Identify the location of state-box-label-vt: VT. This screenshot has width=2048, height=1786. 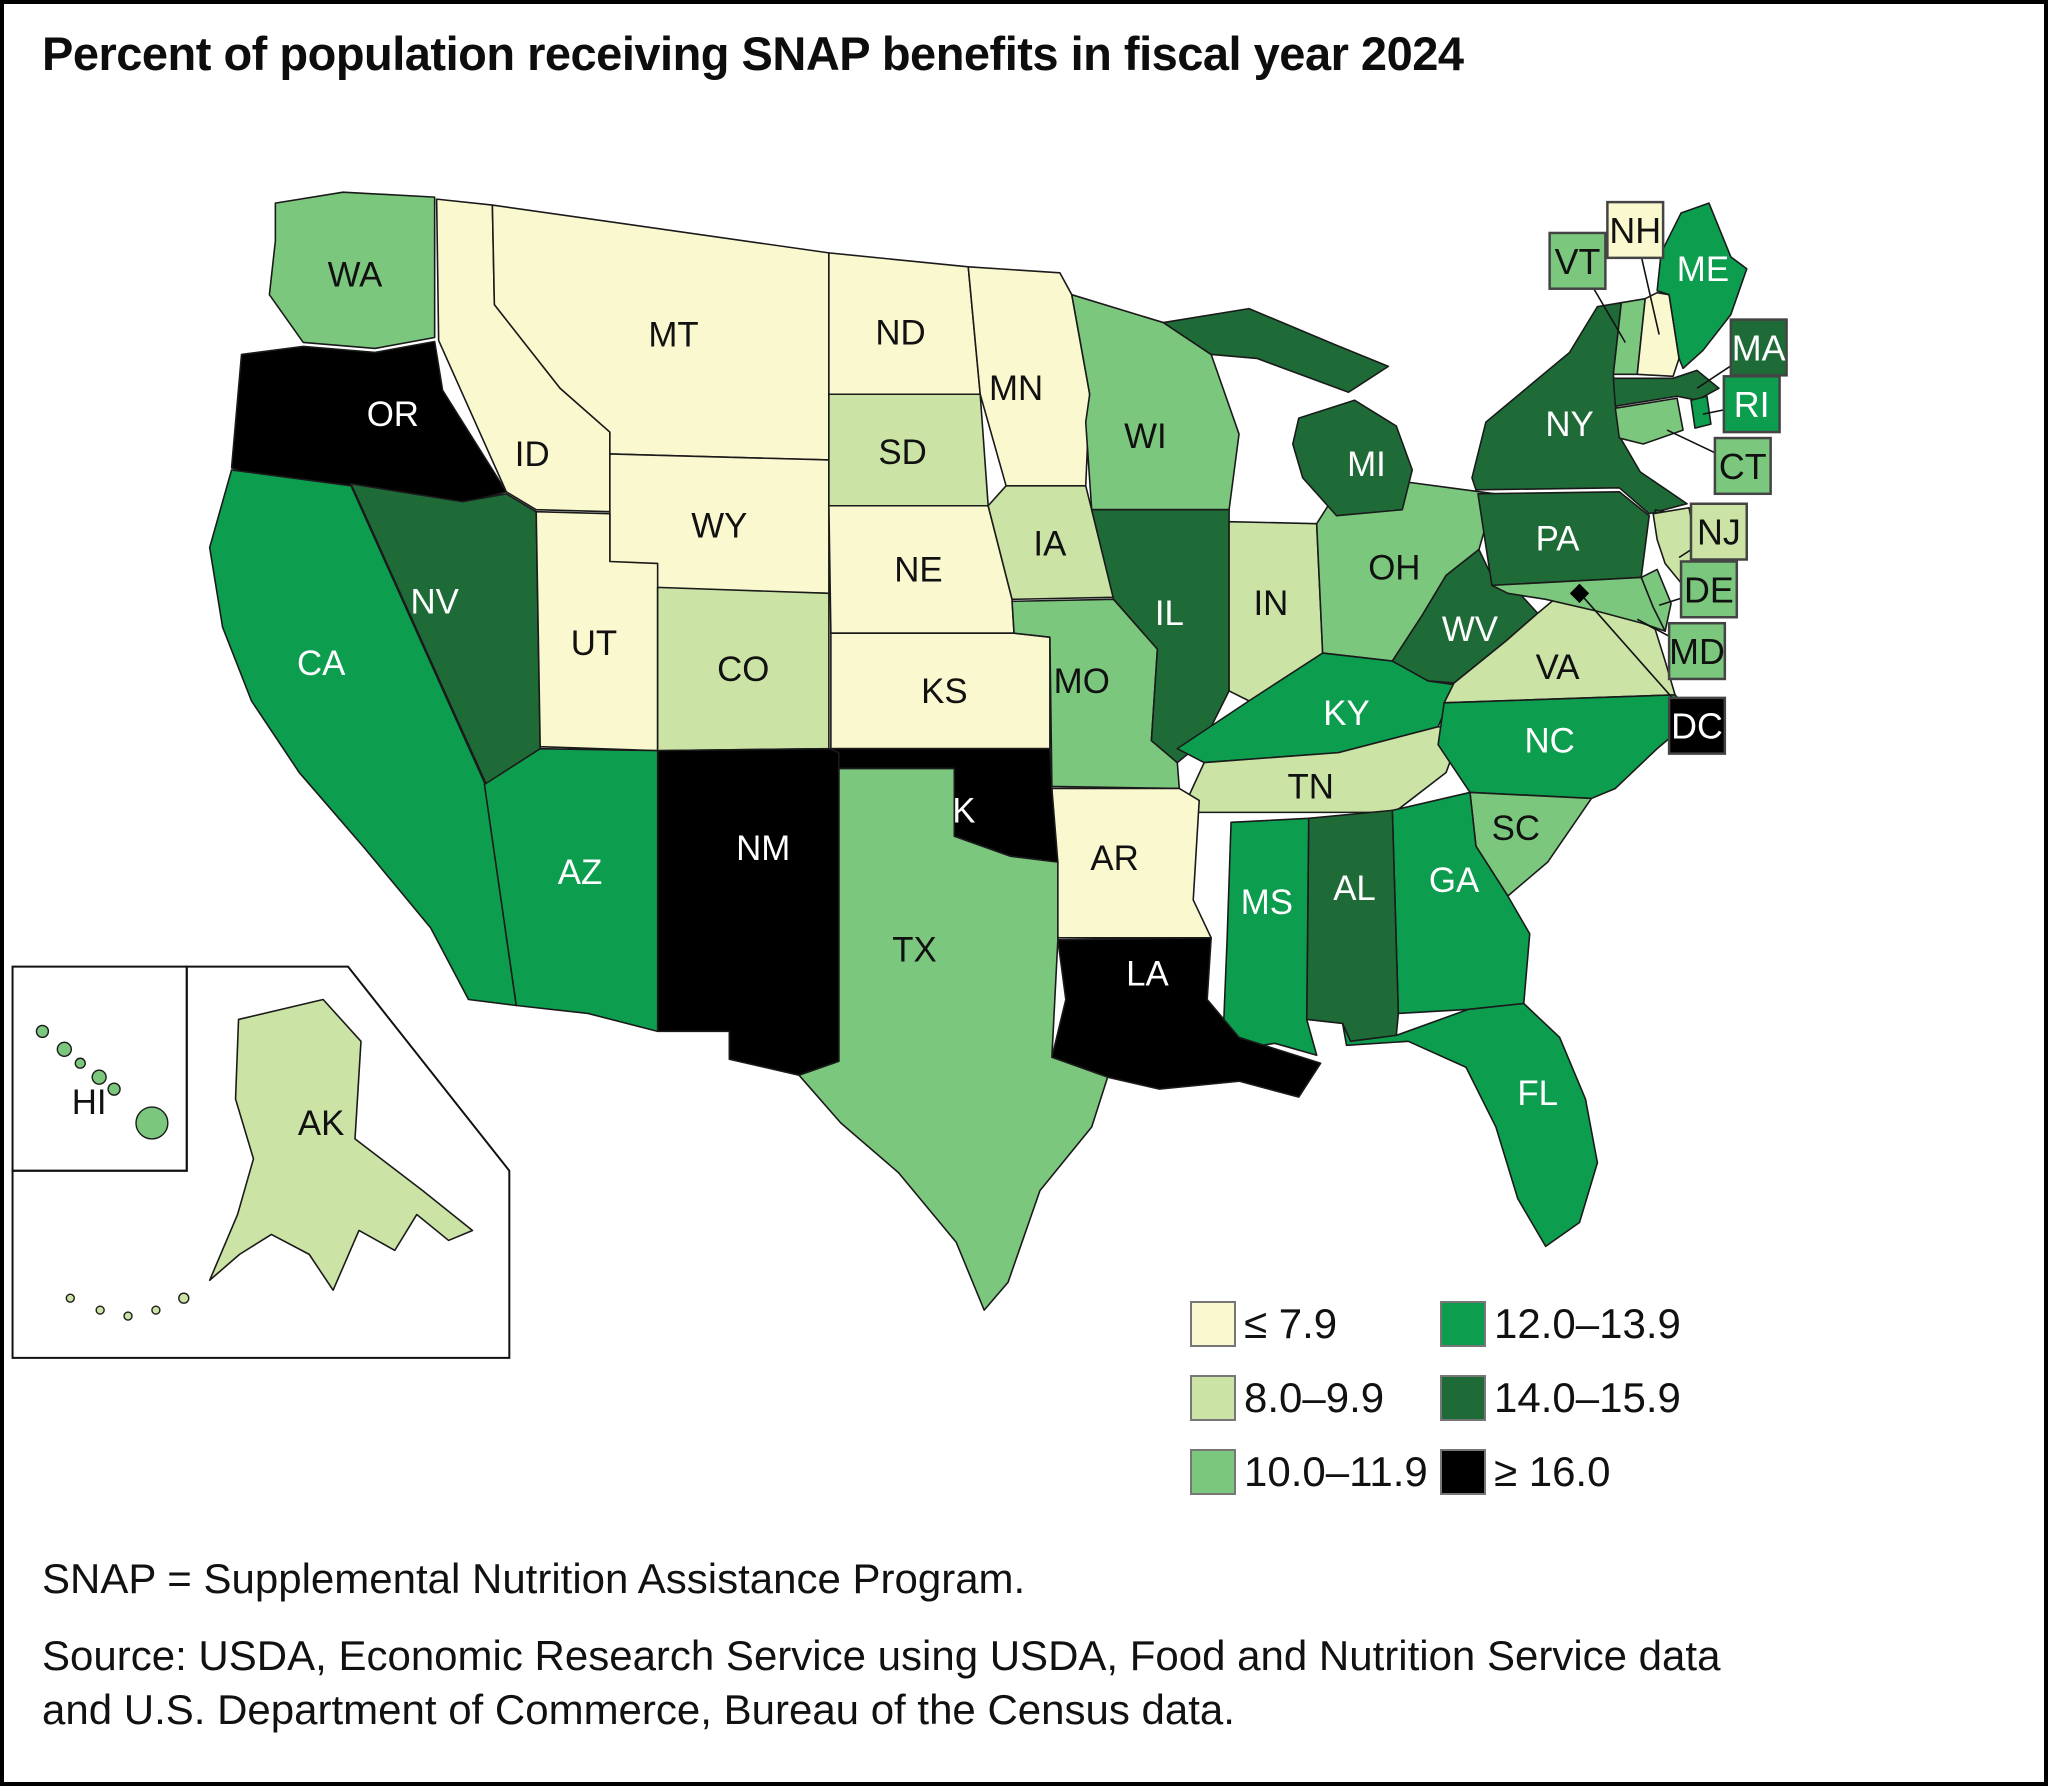
(1578, 262).